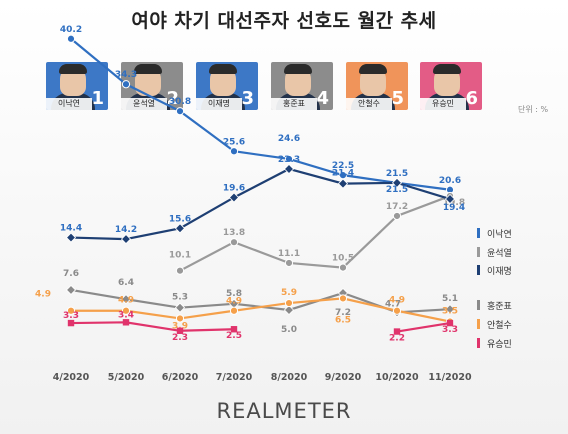  I want to click on data-label: 30.8, so click(180, 102).